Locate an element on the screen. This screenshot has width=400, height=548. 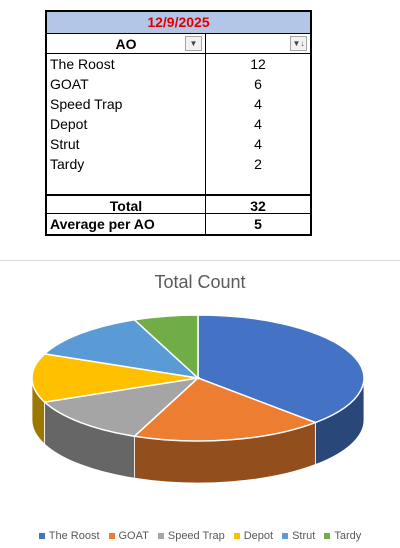
average-row: Average per AO 5 is located at coordinates (178, 224).